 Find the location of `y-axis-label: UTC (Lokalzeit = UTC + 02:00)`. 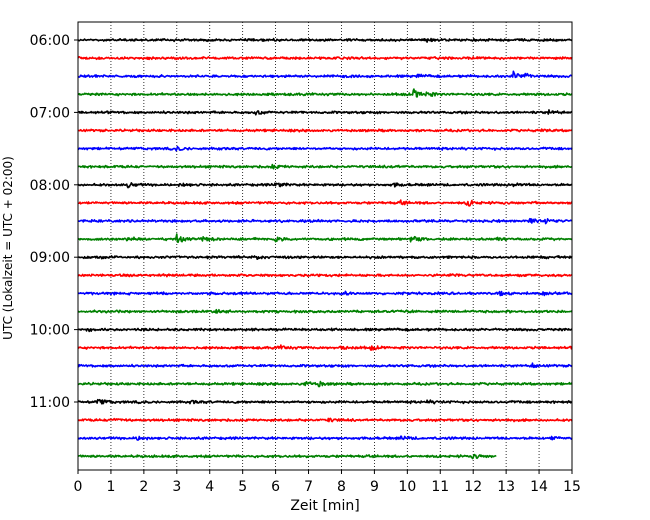

y-axis-label: UTC (Lokalzeit = UTC + 02:00) is located at coordinates (8, 248).